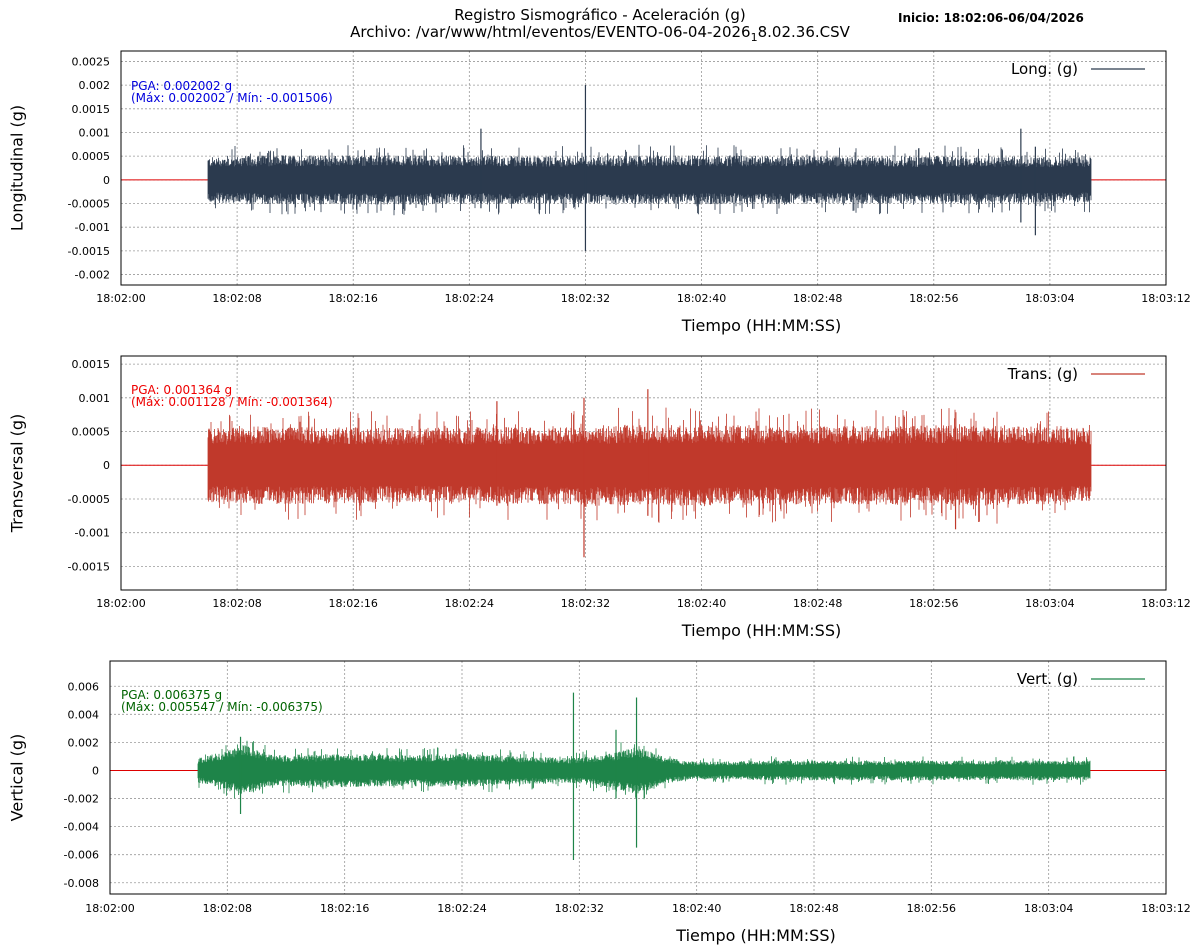 The height and width of the screenshot is (950, 1200). What do you see at coordinates (803, 32) in the screenshot?
I see `file-path-suffix: 8.02.36.CSV` at bounding box center [803, 32].